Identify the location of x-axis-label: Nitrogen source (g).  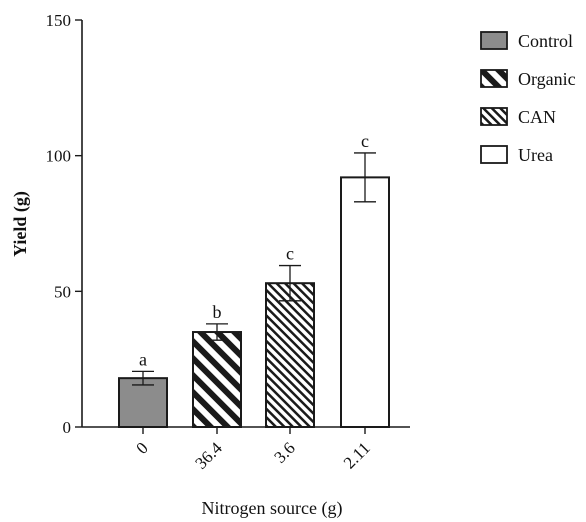
(272, 508).